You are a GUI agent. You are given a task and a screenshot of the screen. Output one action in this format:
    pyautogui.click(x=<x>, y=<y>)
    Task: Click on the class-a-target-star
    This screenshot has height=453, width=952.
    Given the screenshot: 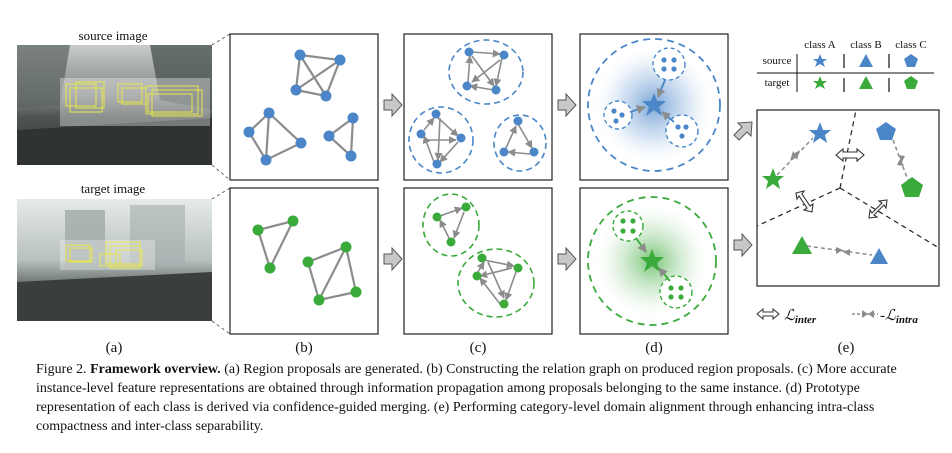 What is the action you would take?
    pyautogui.click(x=773, y=178)
    